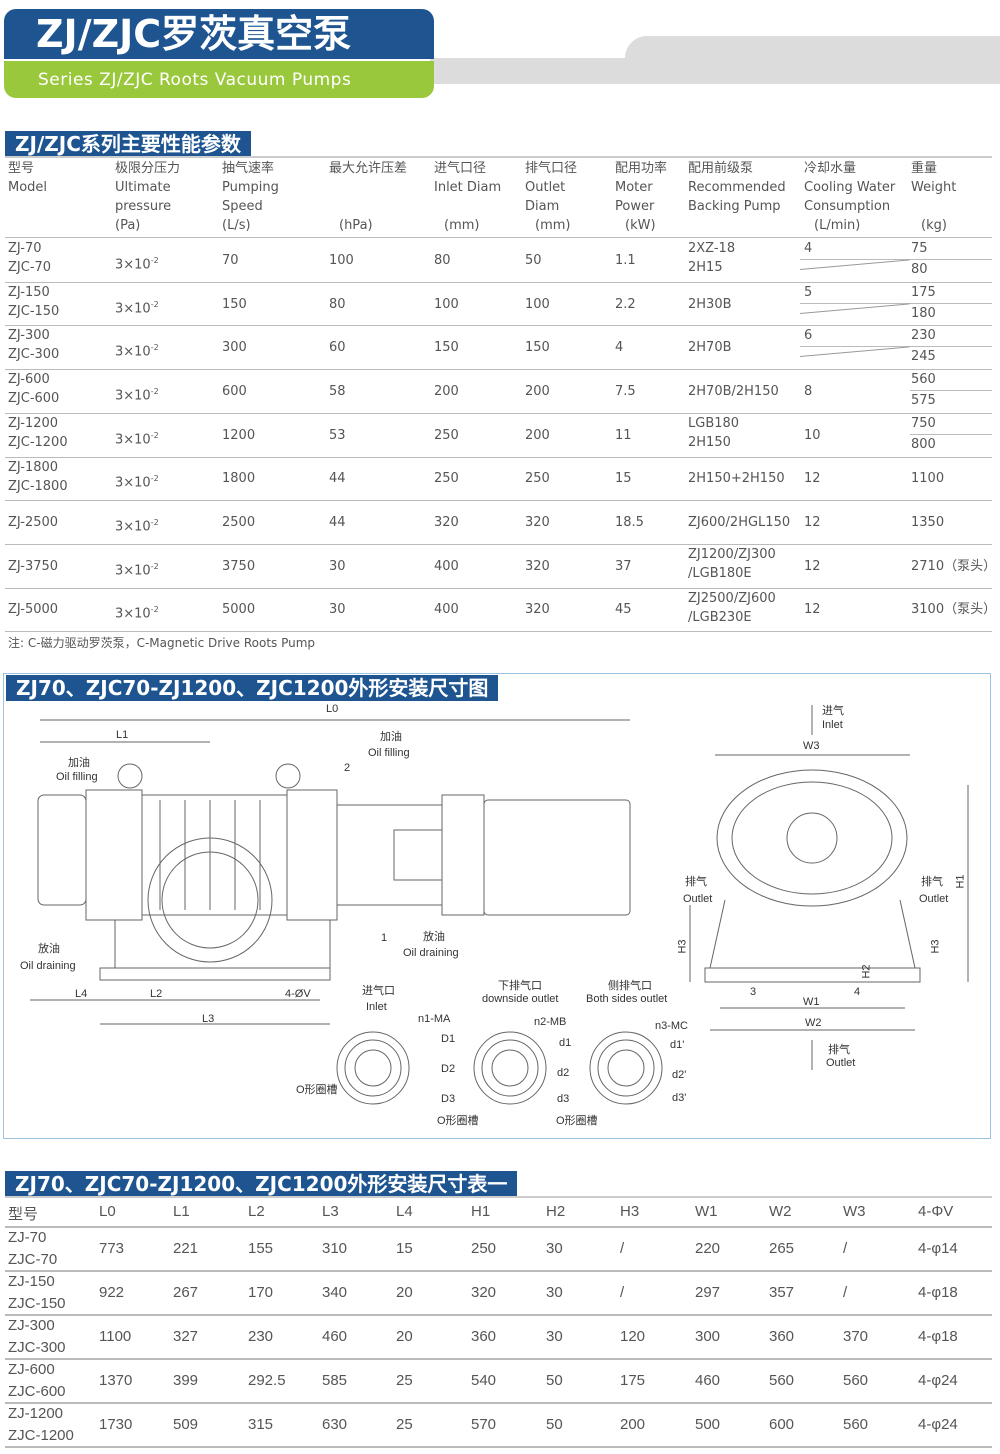  I want to click on drawing-label: H1, so click(960, 881).